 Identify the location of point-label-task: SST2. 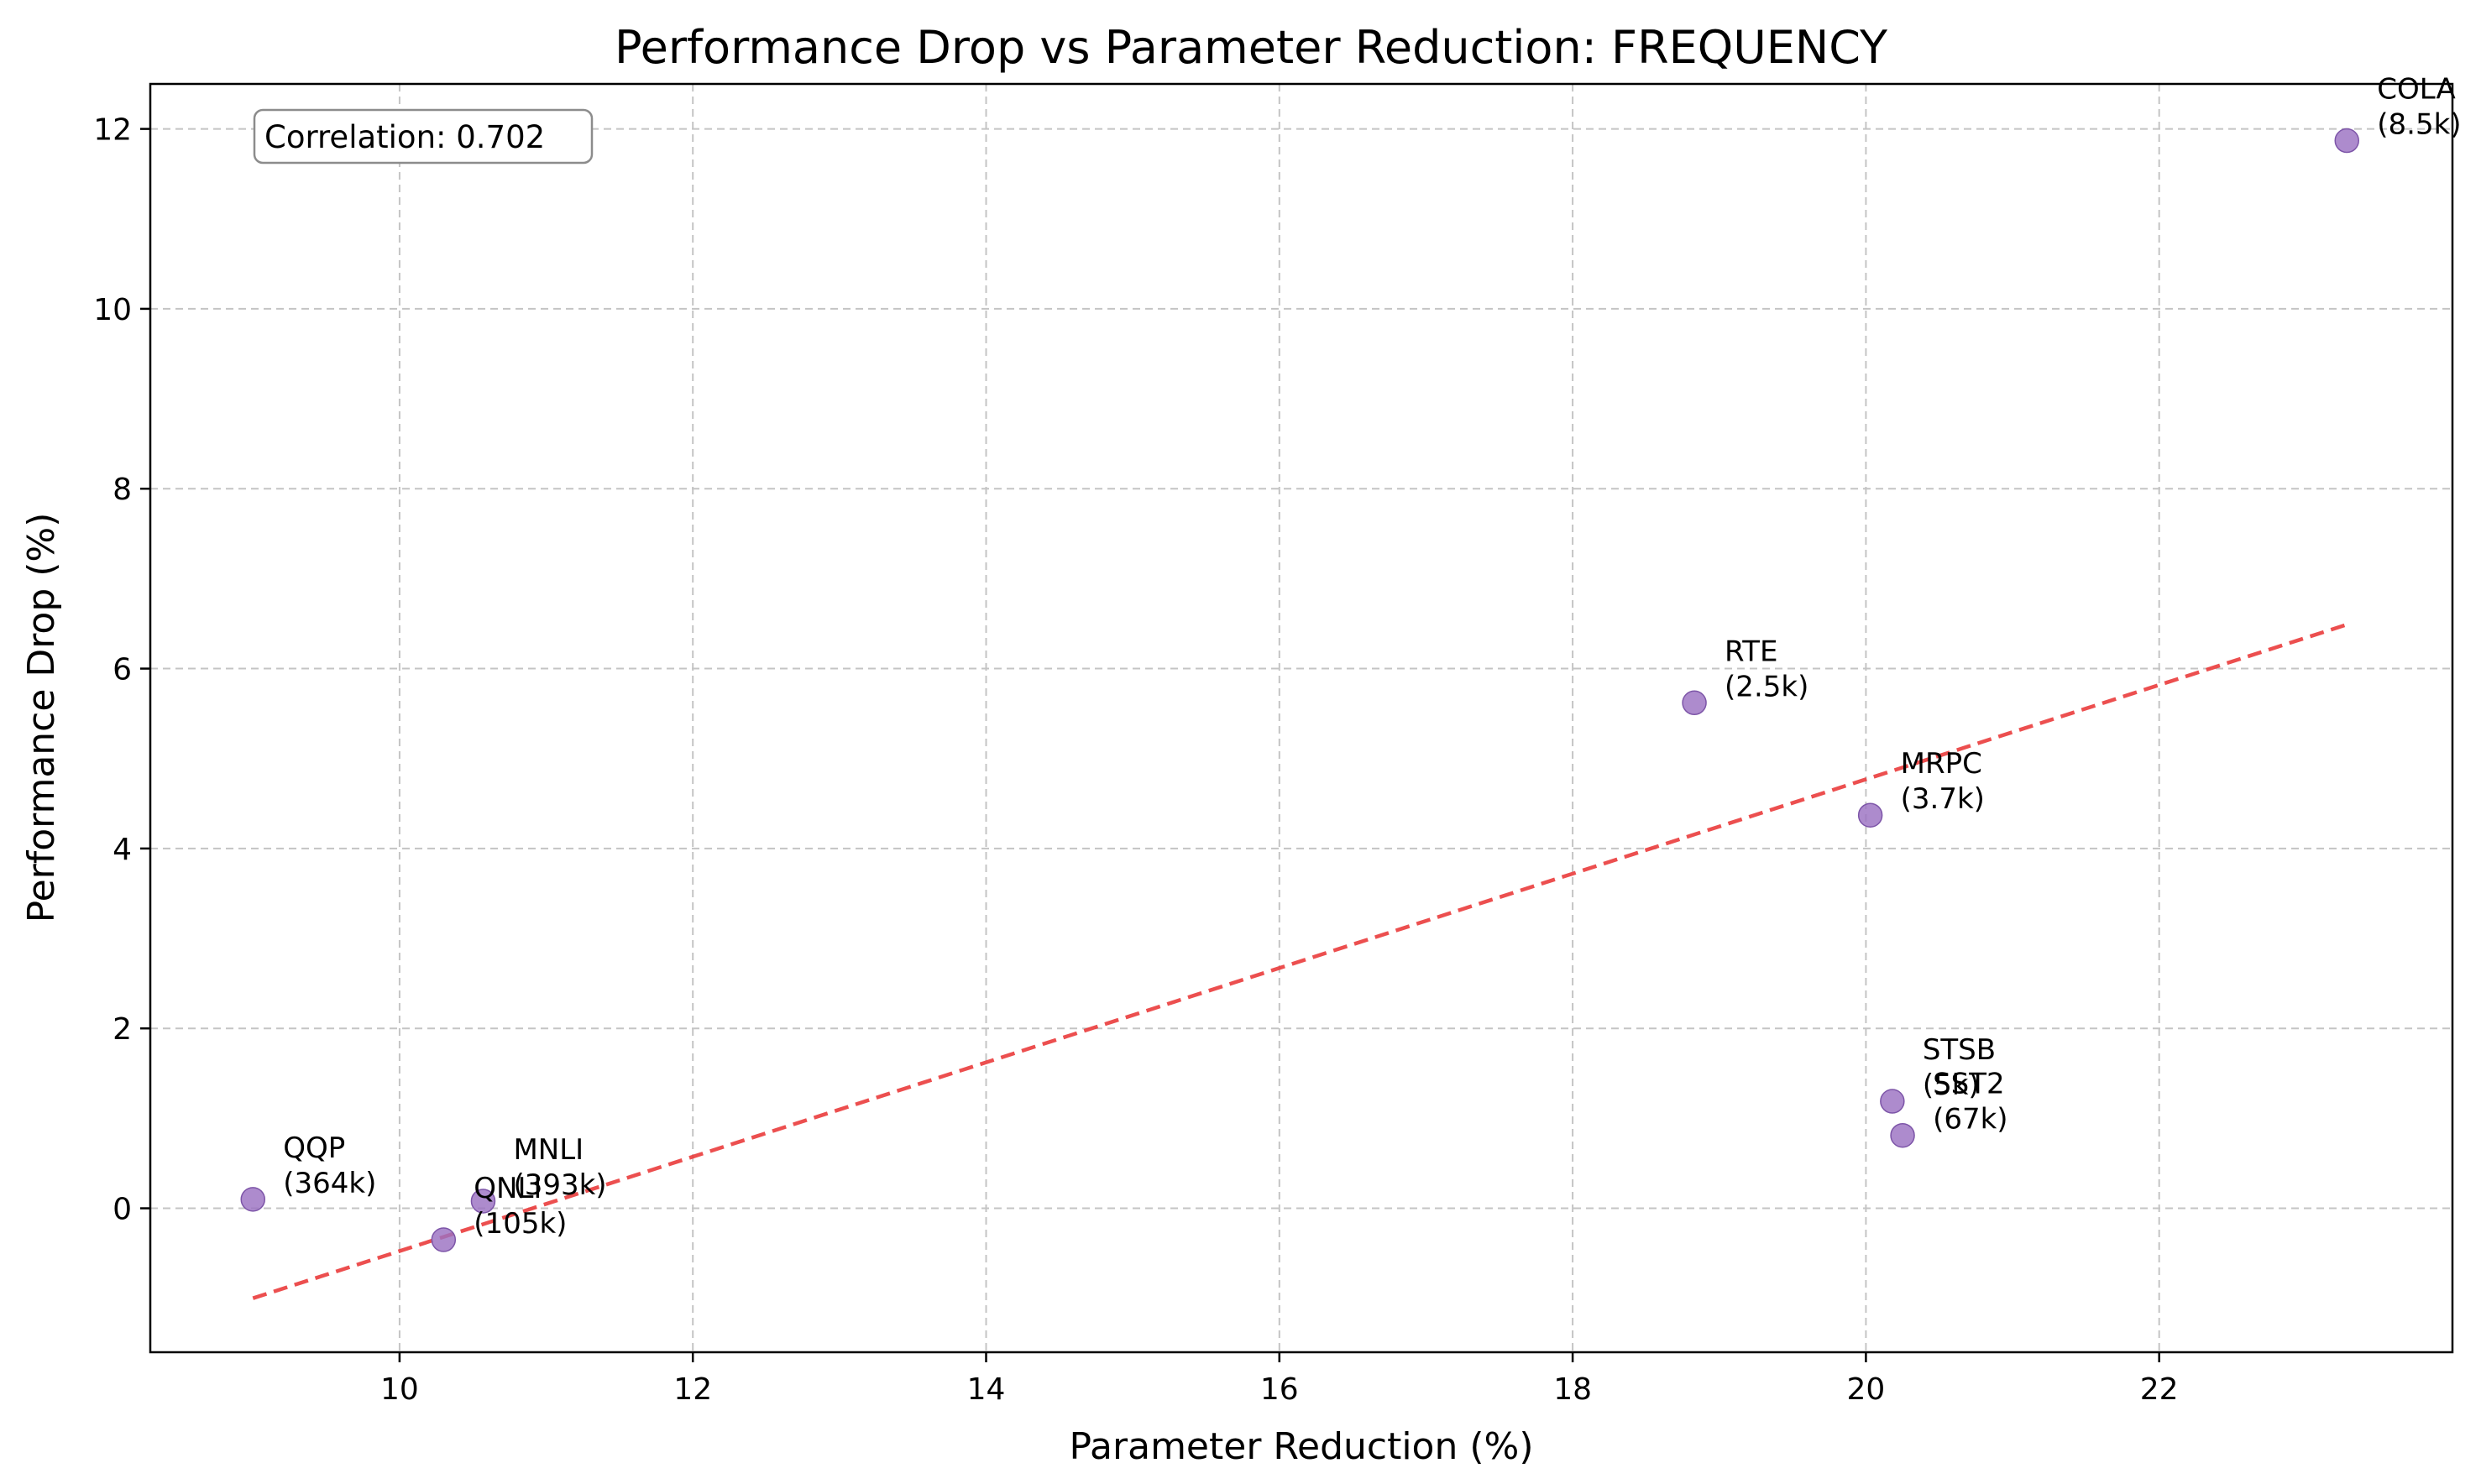
(1969, 1084).